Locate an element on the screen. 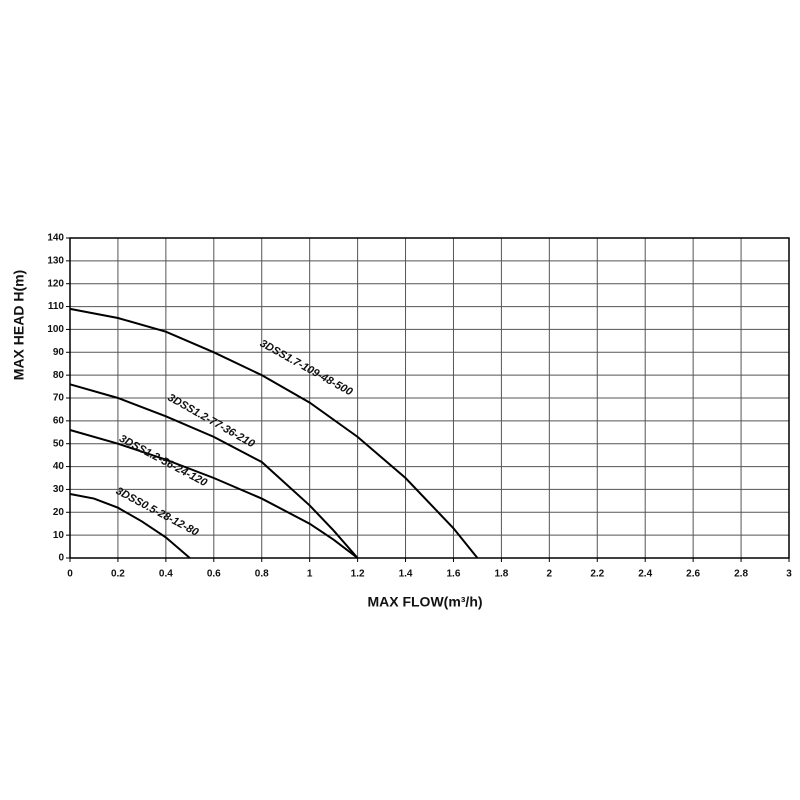 The height and width of the screenshot is (800, 800). y-tick-label: 70 is located at coordinates (59, 398).